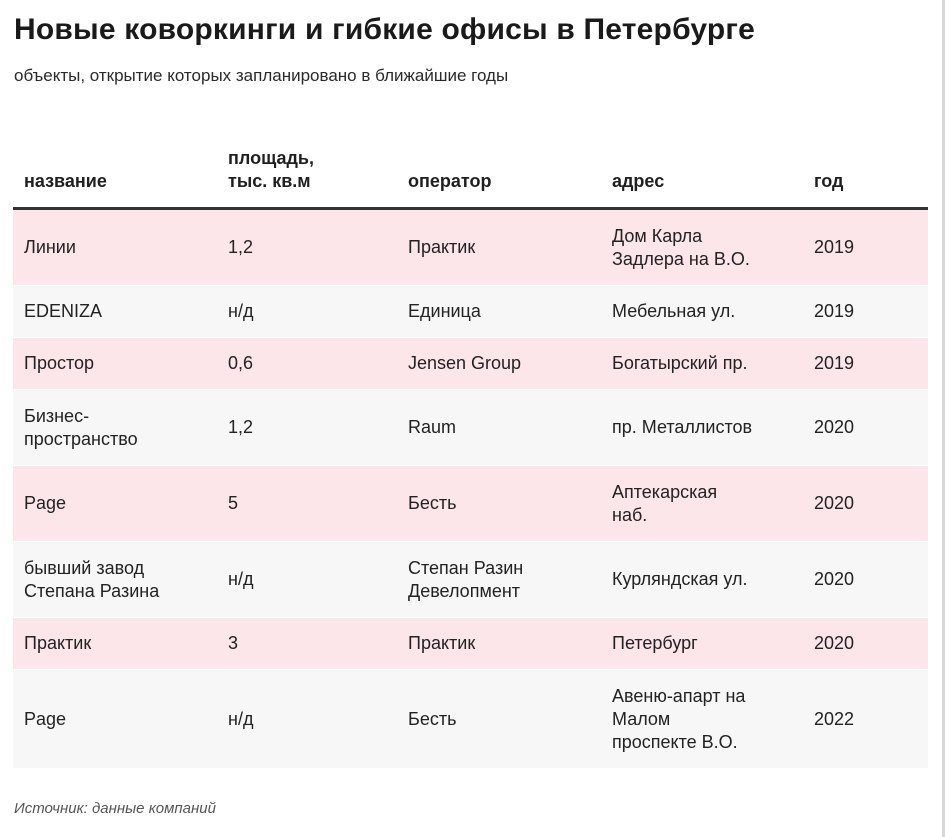 The width and height of the screenshot is (945, 837). What do you see at coordinates (638, 181) in the screenshot?
I see `column-header-address: адрес` at bounding box center [638, 181].